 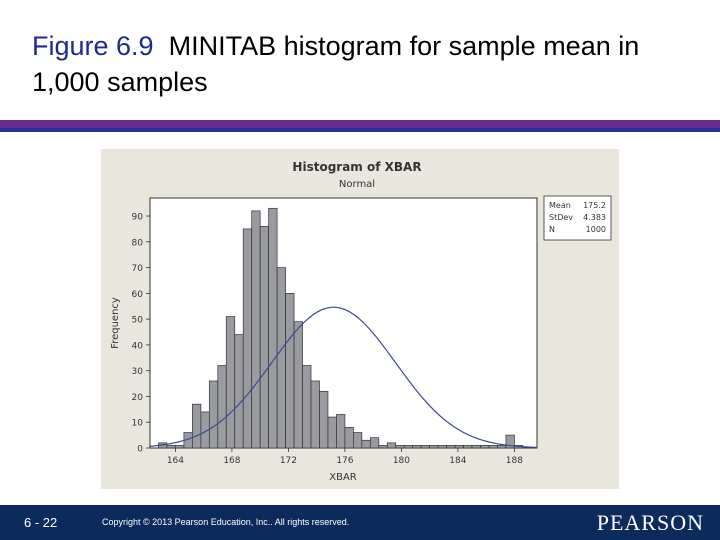 I want to click on figure-label: Figure 6.9, so click(x=93, y=46).